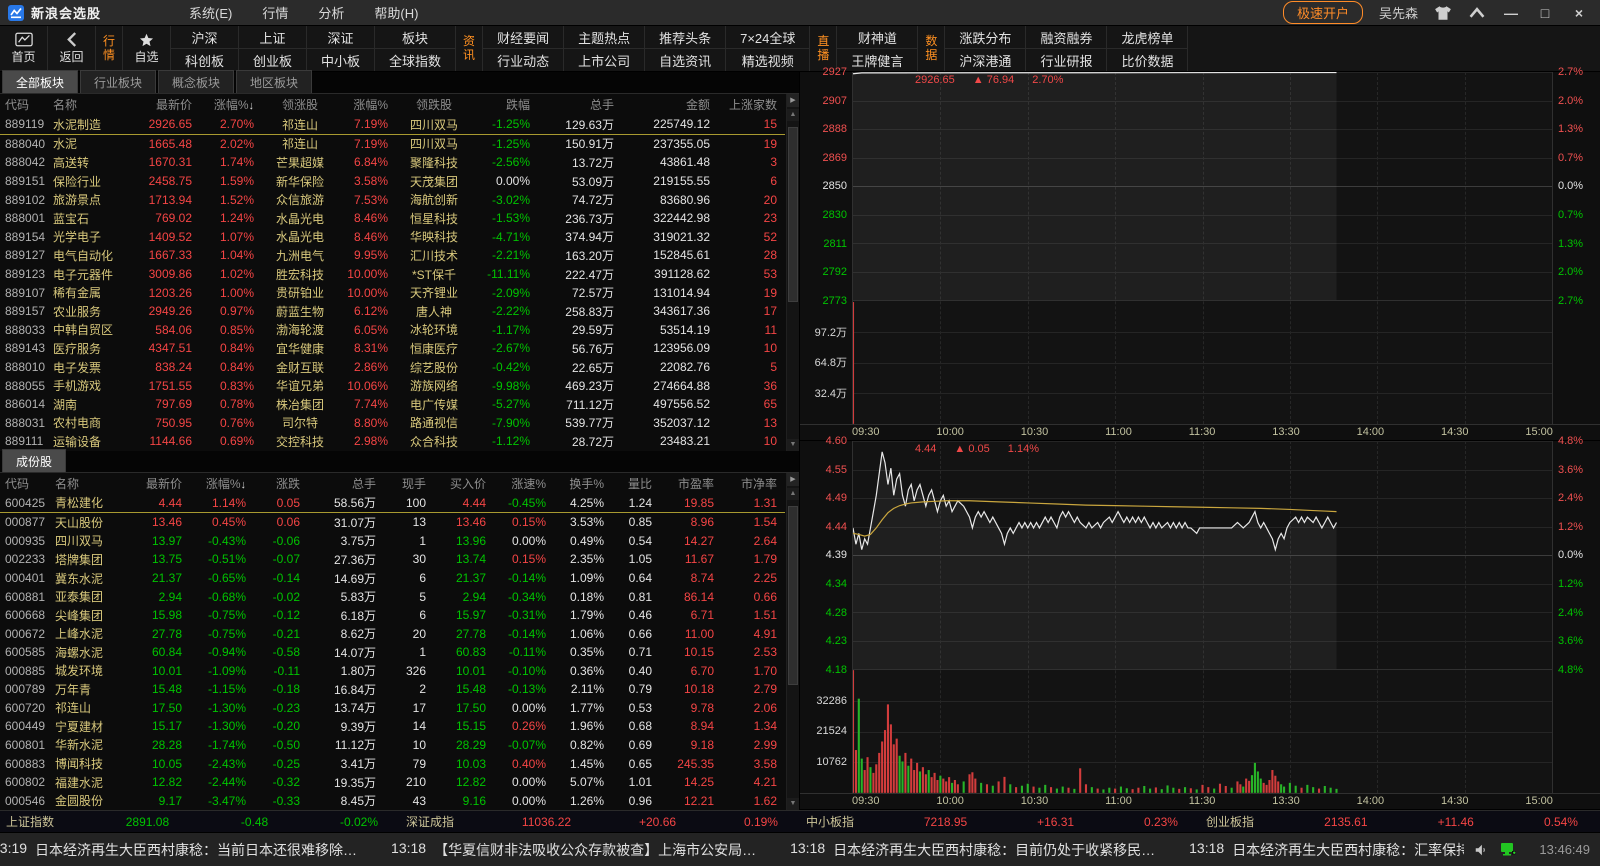 The image size is (1600, 866). I want to click on column-header: 涨速%, so click(528, 483).